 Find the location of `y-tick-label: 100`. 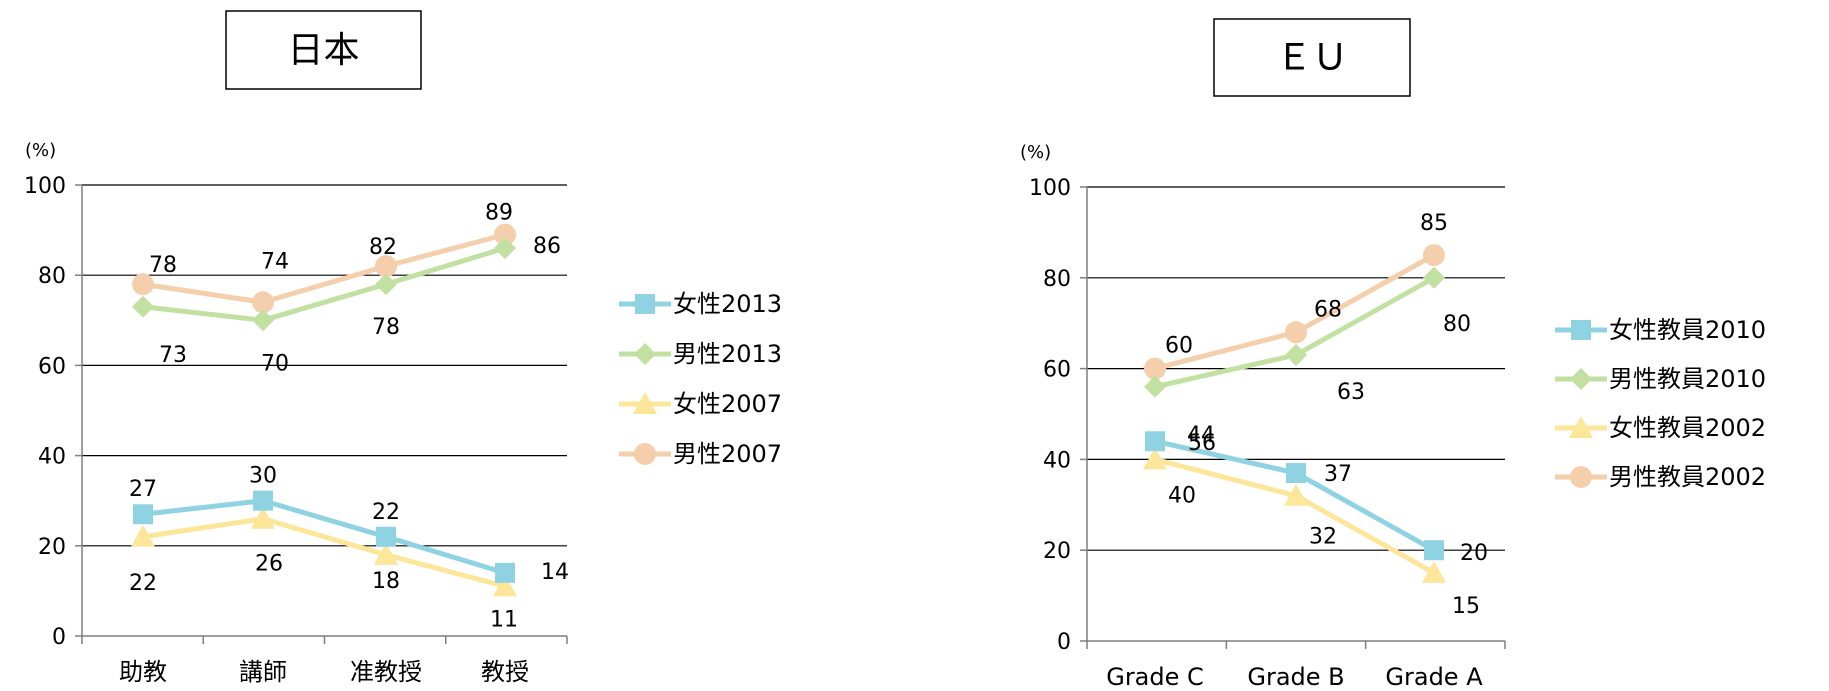

y-tick-label: 100 is located at coordinates (1050, 188).